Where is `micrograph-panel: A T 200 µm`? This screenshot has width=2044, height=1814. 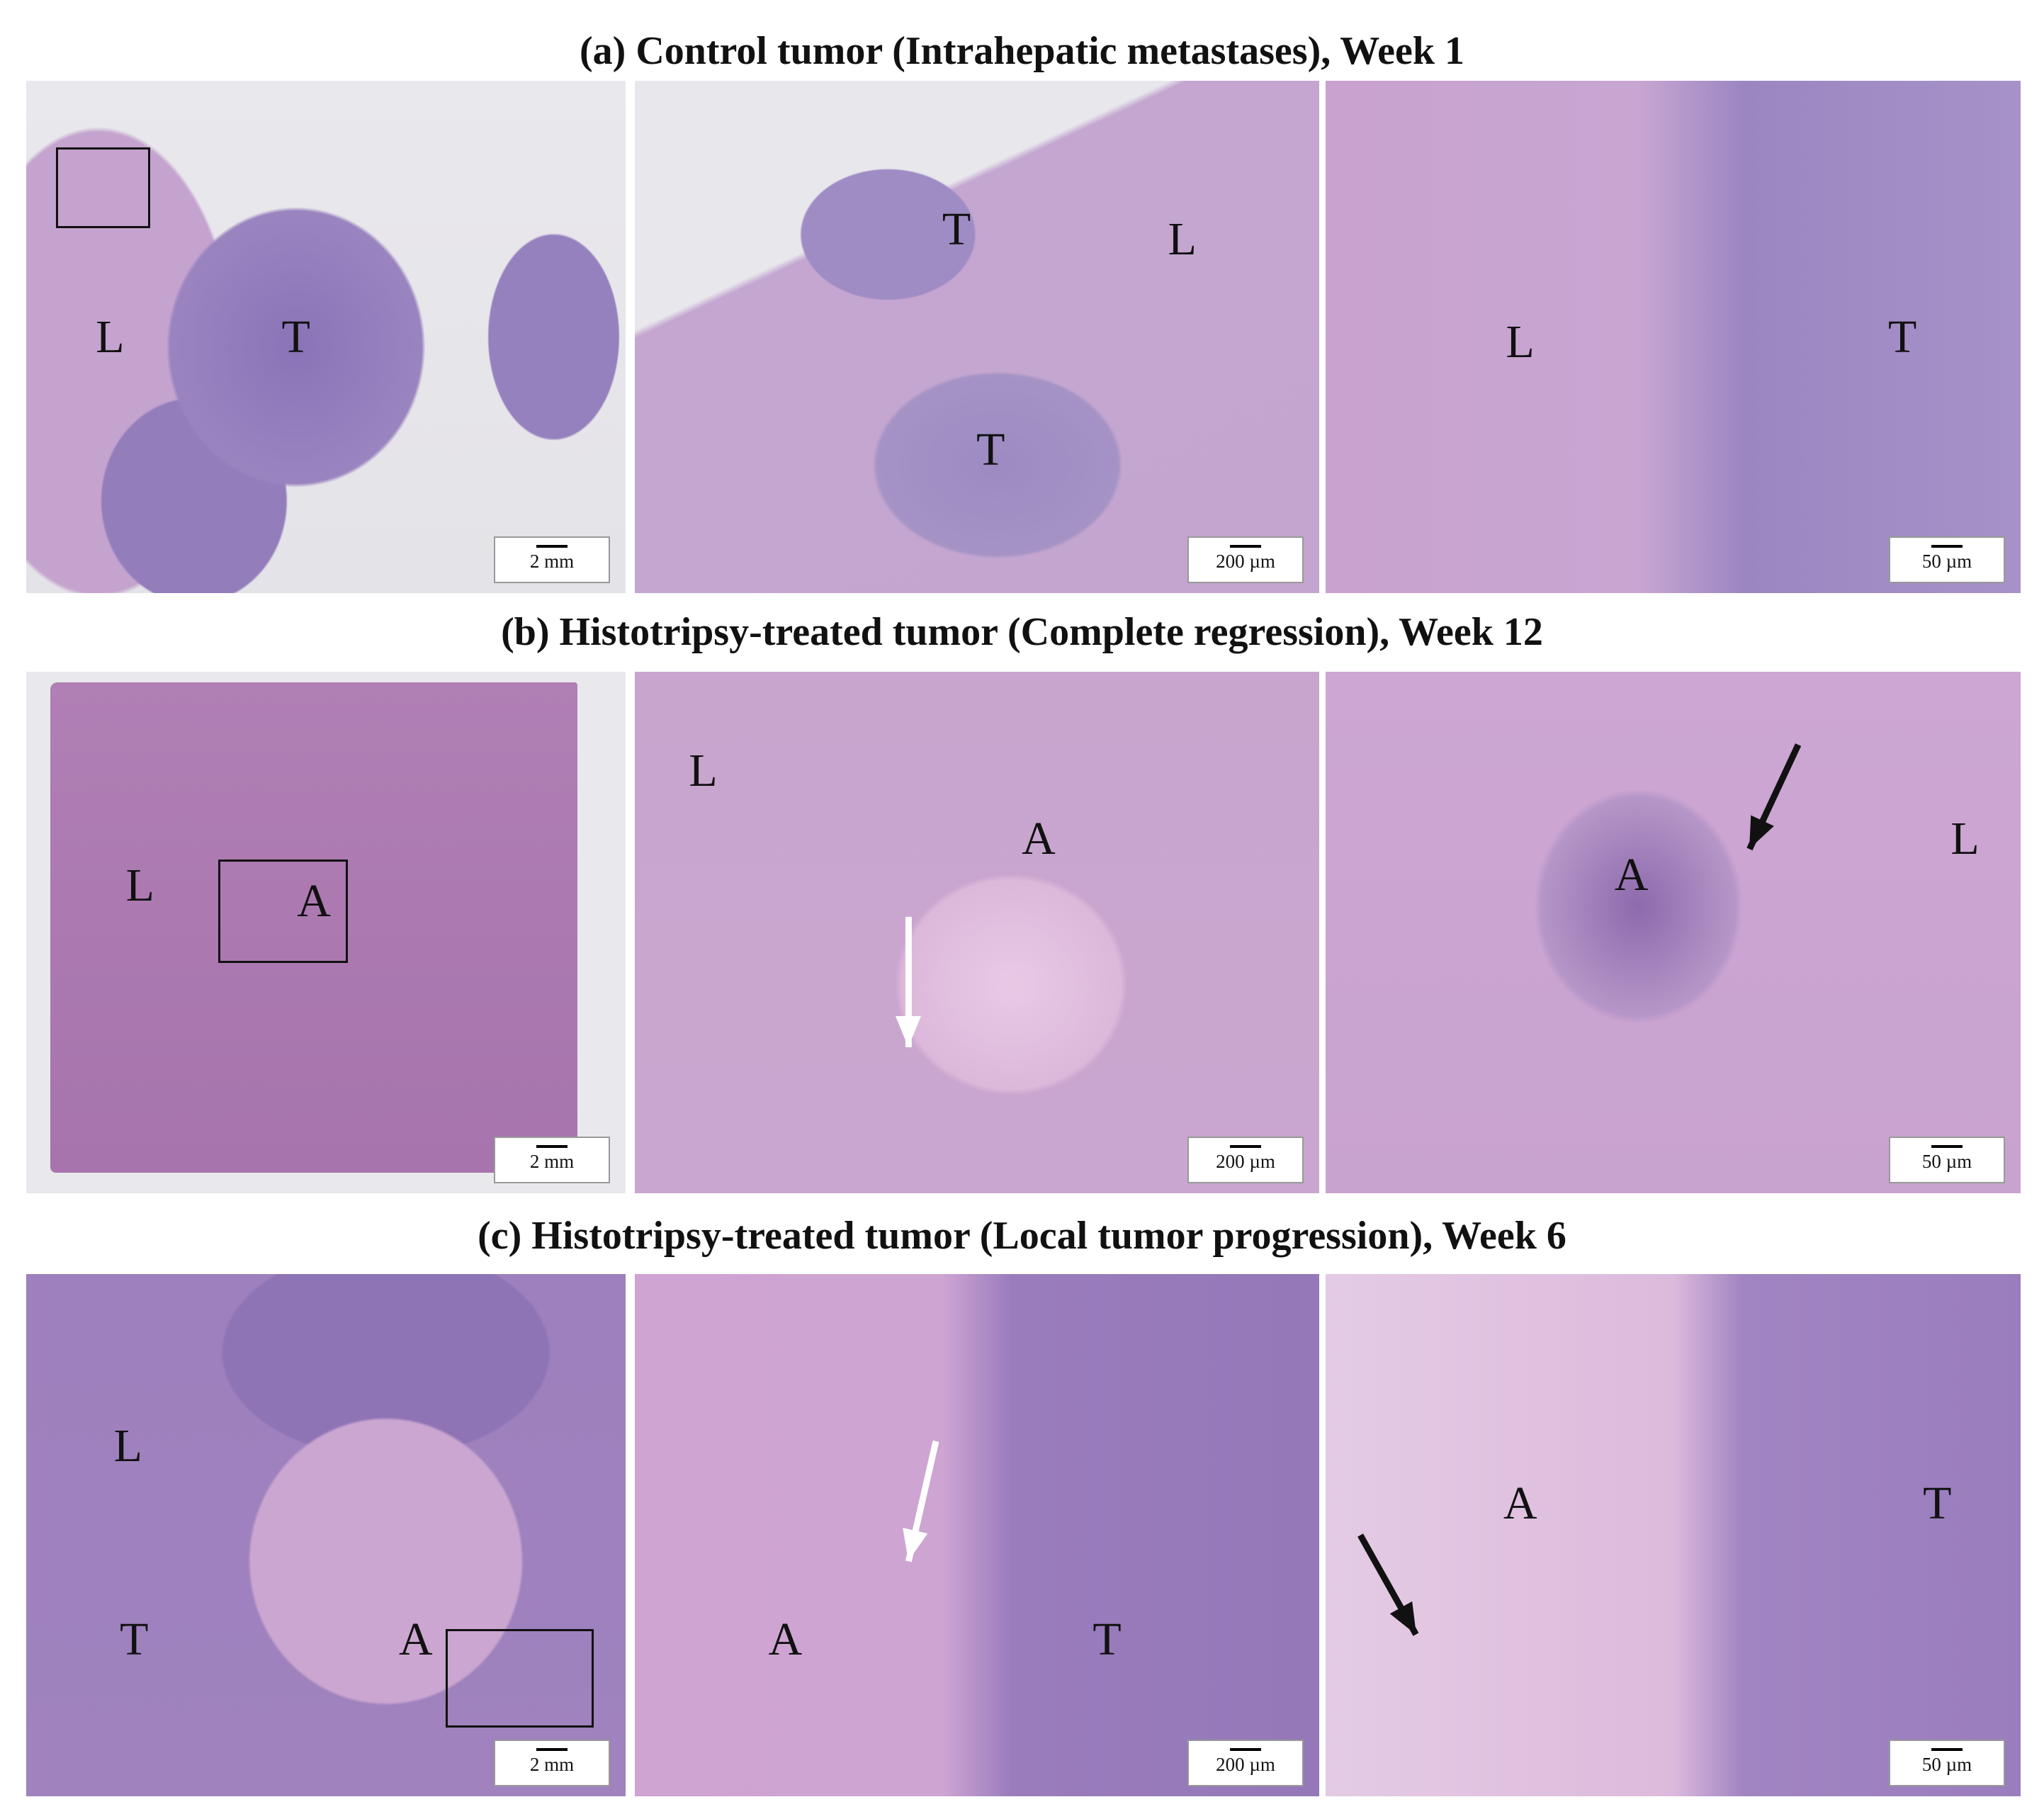 micrograph-panel: A T 200 µm is located at coordinates (977, 1535).